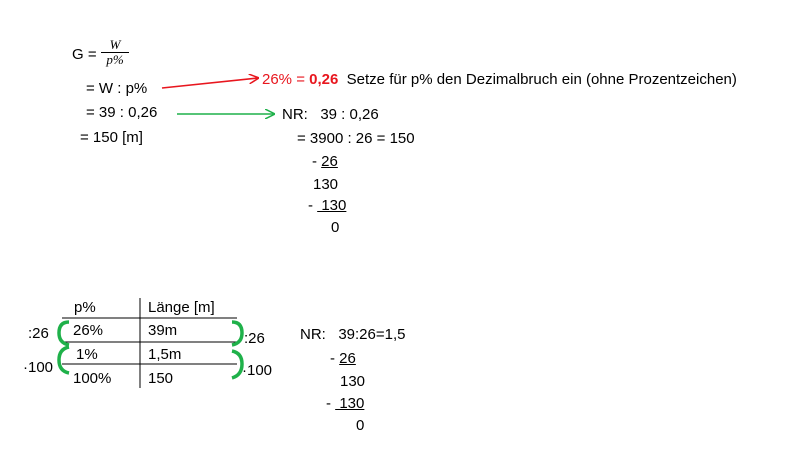 This screenshot has width=800, height=451. What do you see at coordinates (254, 338) in the screenshot?
I see `right-op-1: :26` at bounding box center [254, 338].